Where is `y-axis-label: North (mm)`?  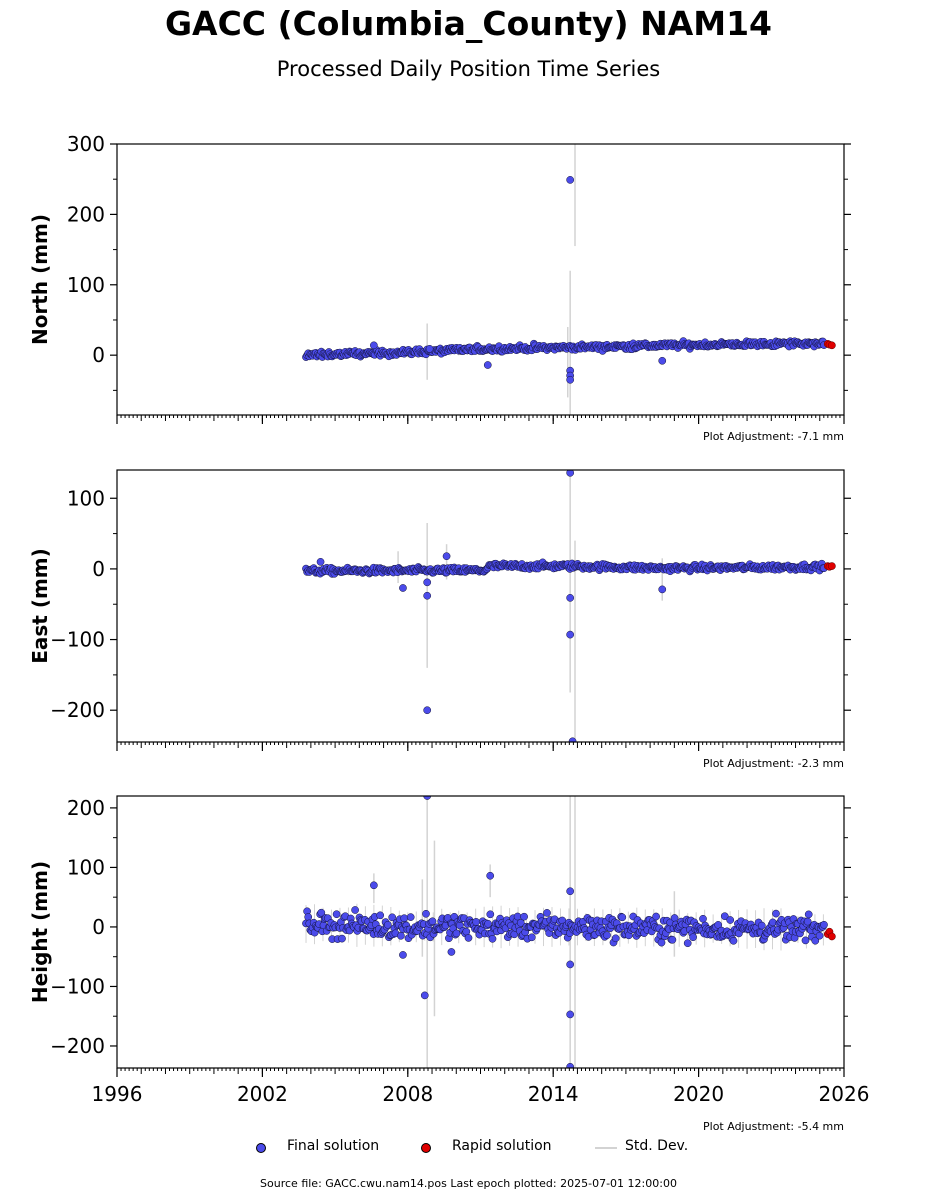 y-axis-label: North (mm) is located at coordinates (40, 279).